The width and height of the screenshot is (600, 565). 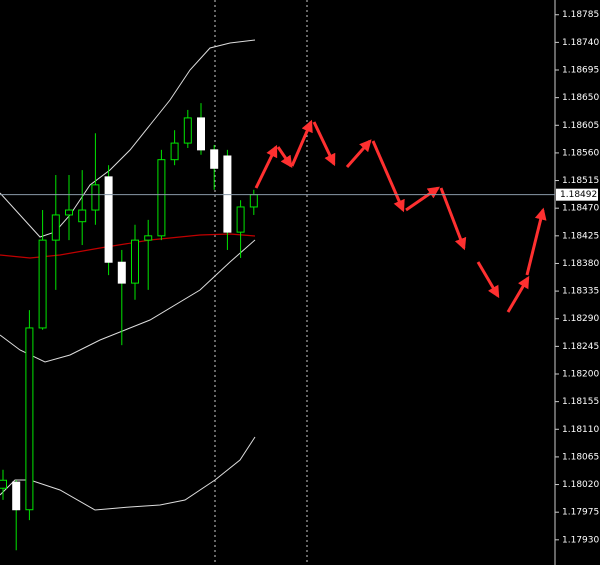 I want to click on y-tick-label: 1.18740, so click(x=580, y=43).